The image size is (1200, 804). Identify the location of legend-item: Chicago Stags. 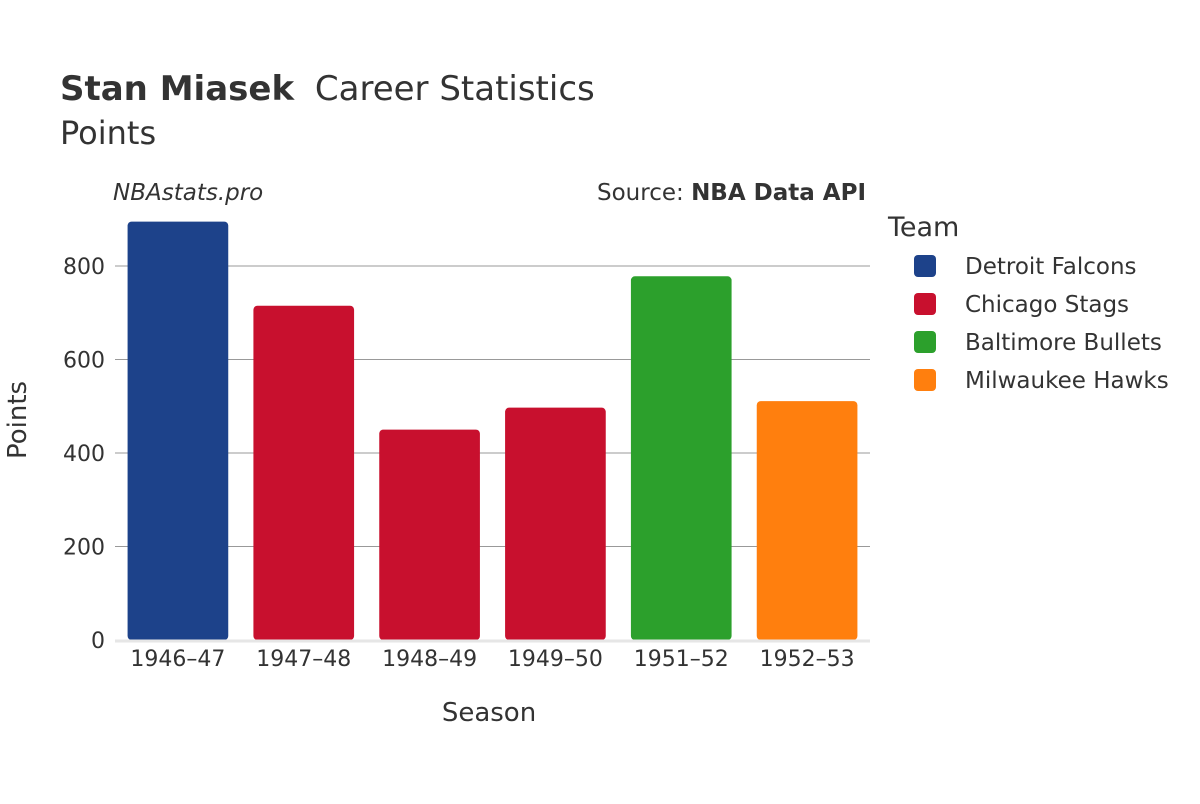
(1021, 305).